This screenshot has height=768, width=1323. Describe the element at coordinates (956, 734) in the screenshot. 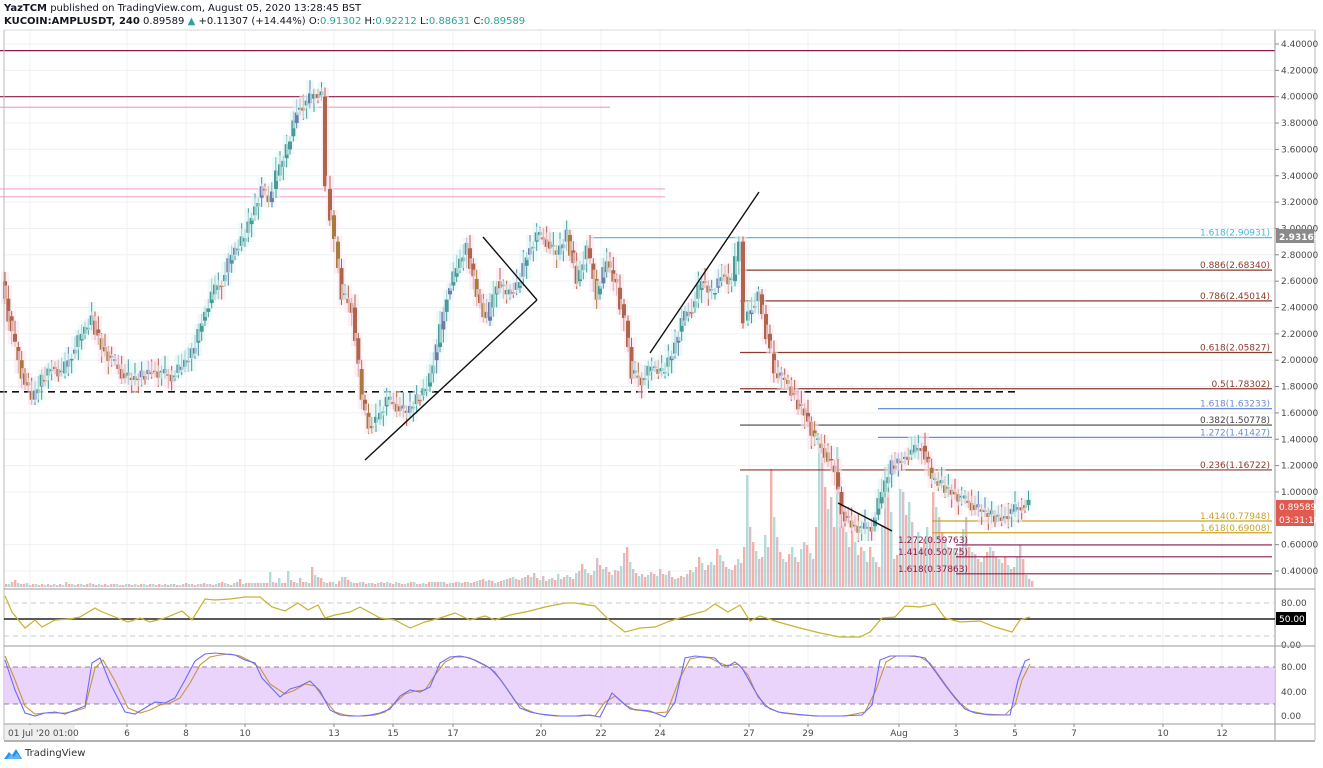

I see `time-tick-label: 3` at that location.